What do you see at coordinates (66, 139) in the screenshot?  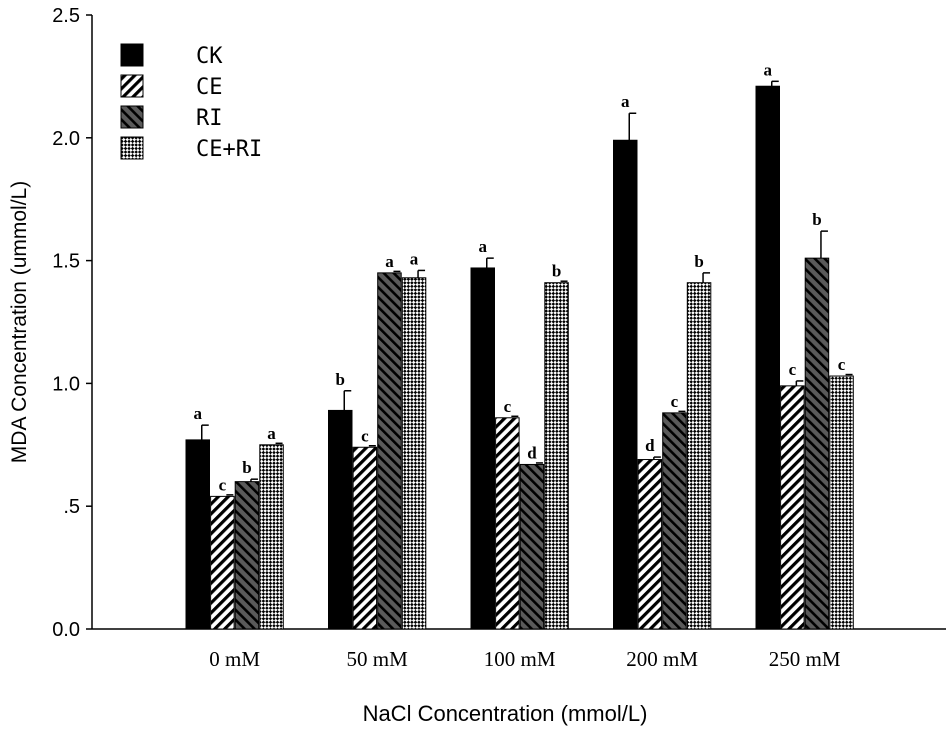 I see `y-tick-label: 2.0` at bounding box center [66, 139].